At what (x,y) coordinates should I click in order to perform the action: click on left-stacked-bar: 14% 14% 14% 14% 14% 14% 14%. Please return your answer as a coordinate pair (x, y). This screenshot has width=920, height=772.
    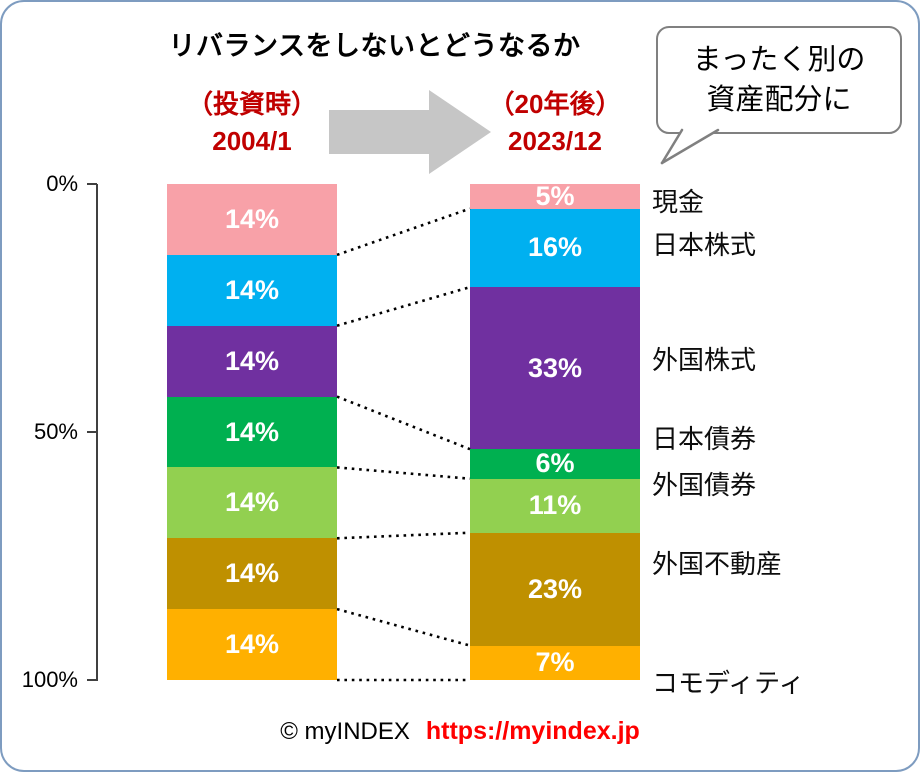
    Looking at the image, I should click on (252, 432).